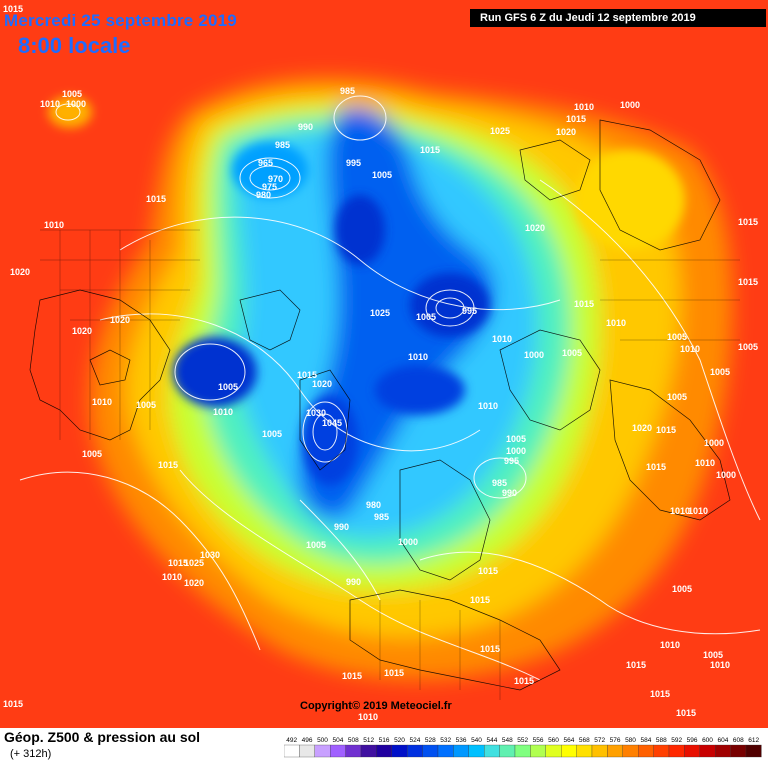 The height and width of the screenshot is (768, 768). What do you see at coordinates (414, 740) in the screenshot?
I see `scale-tick-label: 524` at bounding box center [414, 740].